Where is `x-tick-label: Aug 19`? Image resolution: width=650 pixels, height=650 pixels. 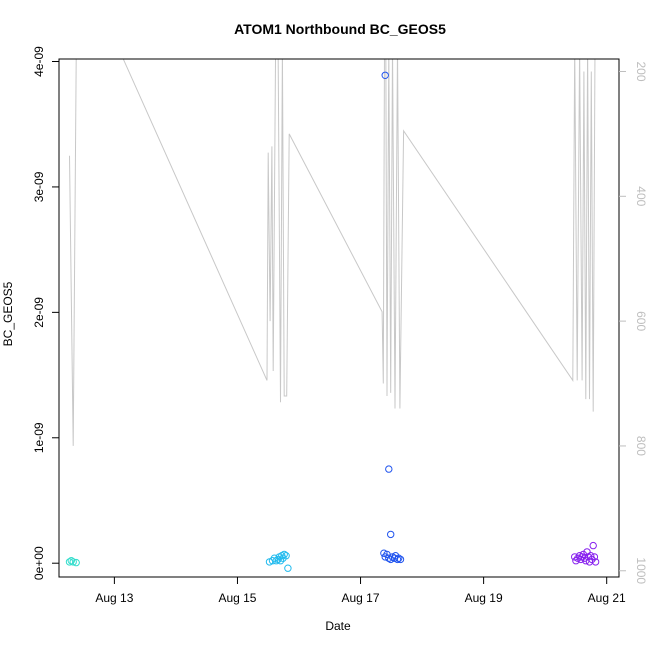
x-tick-label: Aug 19 is located at coordinates (484, 598).